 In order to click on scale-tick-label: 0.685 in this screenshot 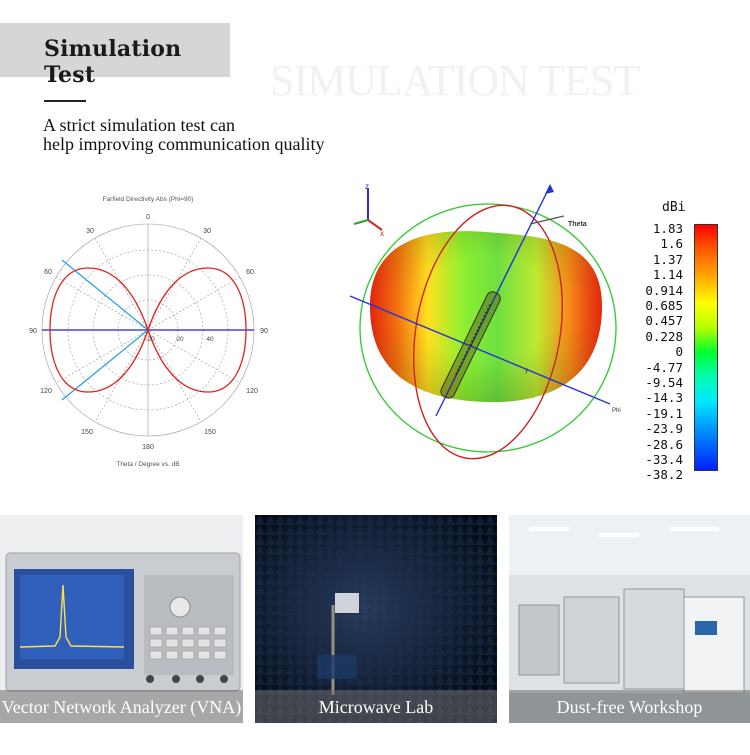, I will do `click(664, 305)`.